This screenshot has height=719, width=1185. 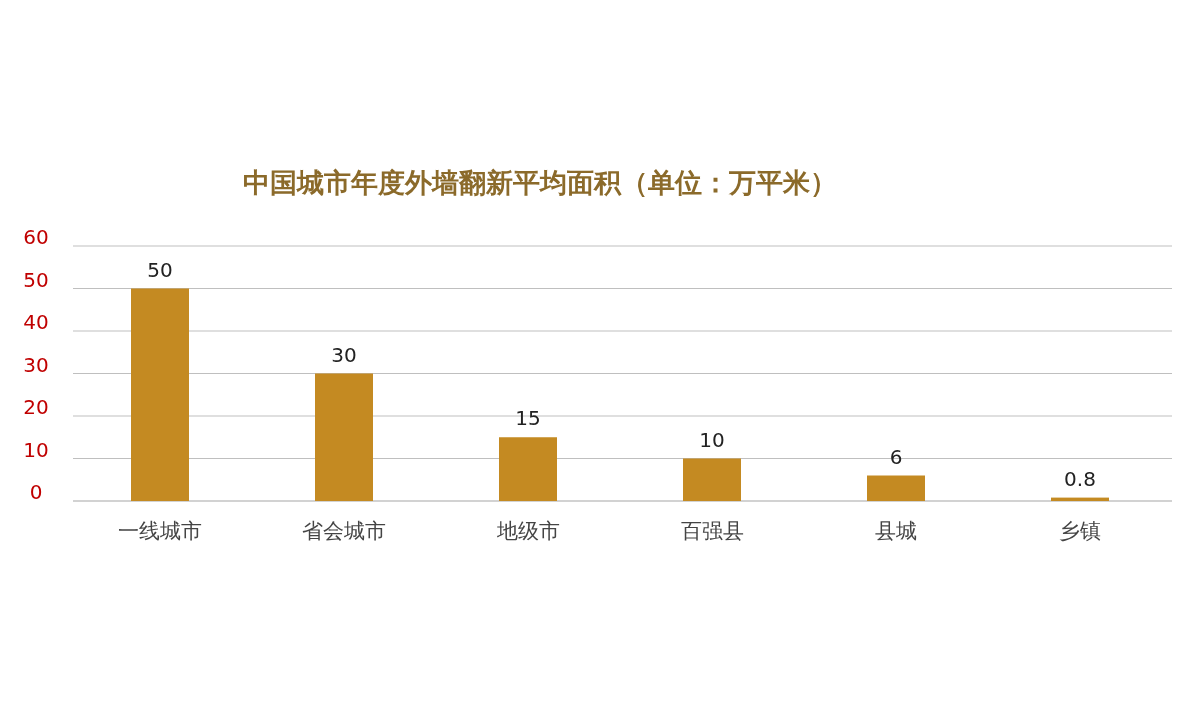 What do you see at coordinates (36, 279) in the screenshot?
I see `y-tick-label: 50` at bounding box center [36, 279].